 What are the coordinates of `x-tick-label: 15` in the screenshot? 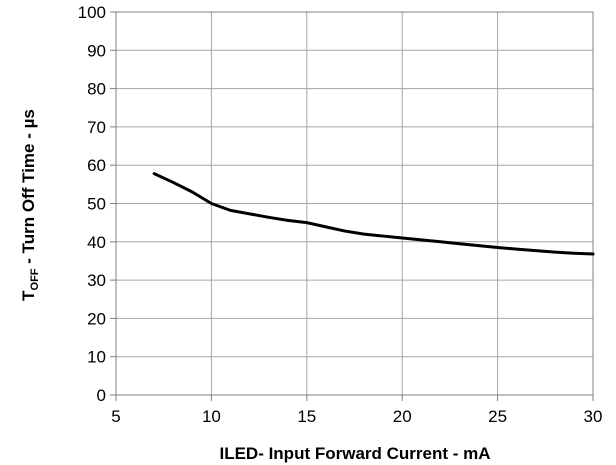 It's located at (306, 416).